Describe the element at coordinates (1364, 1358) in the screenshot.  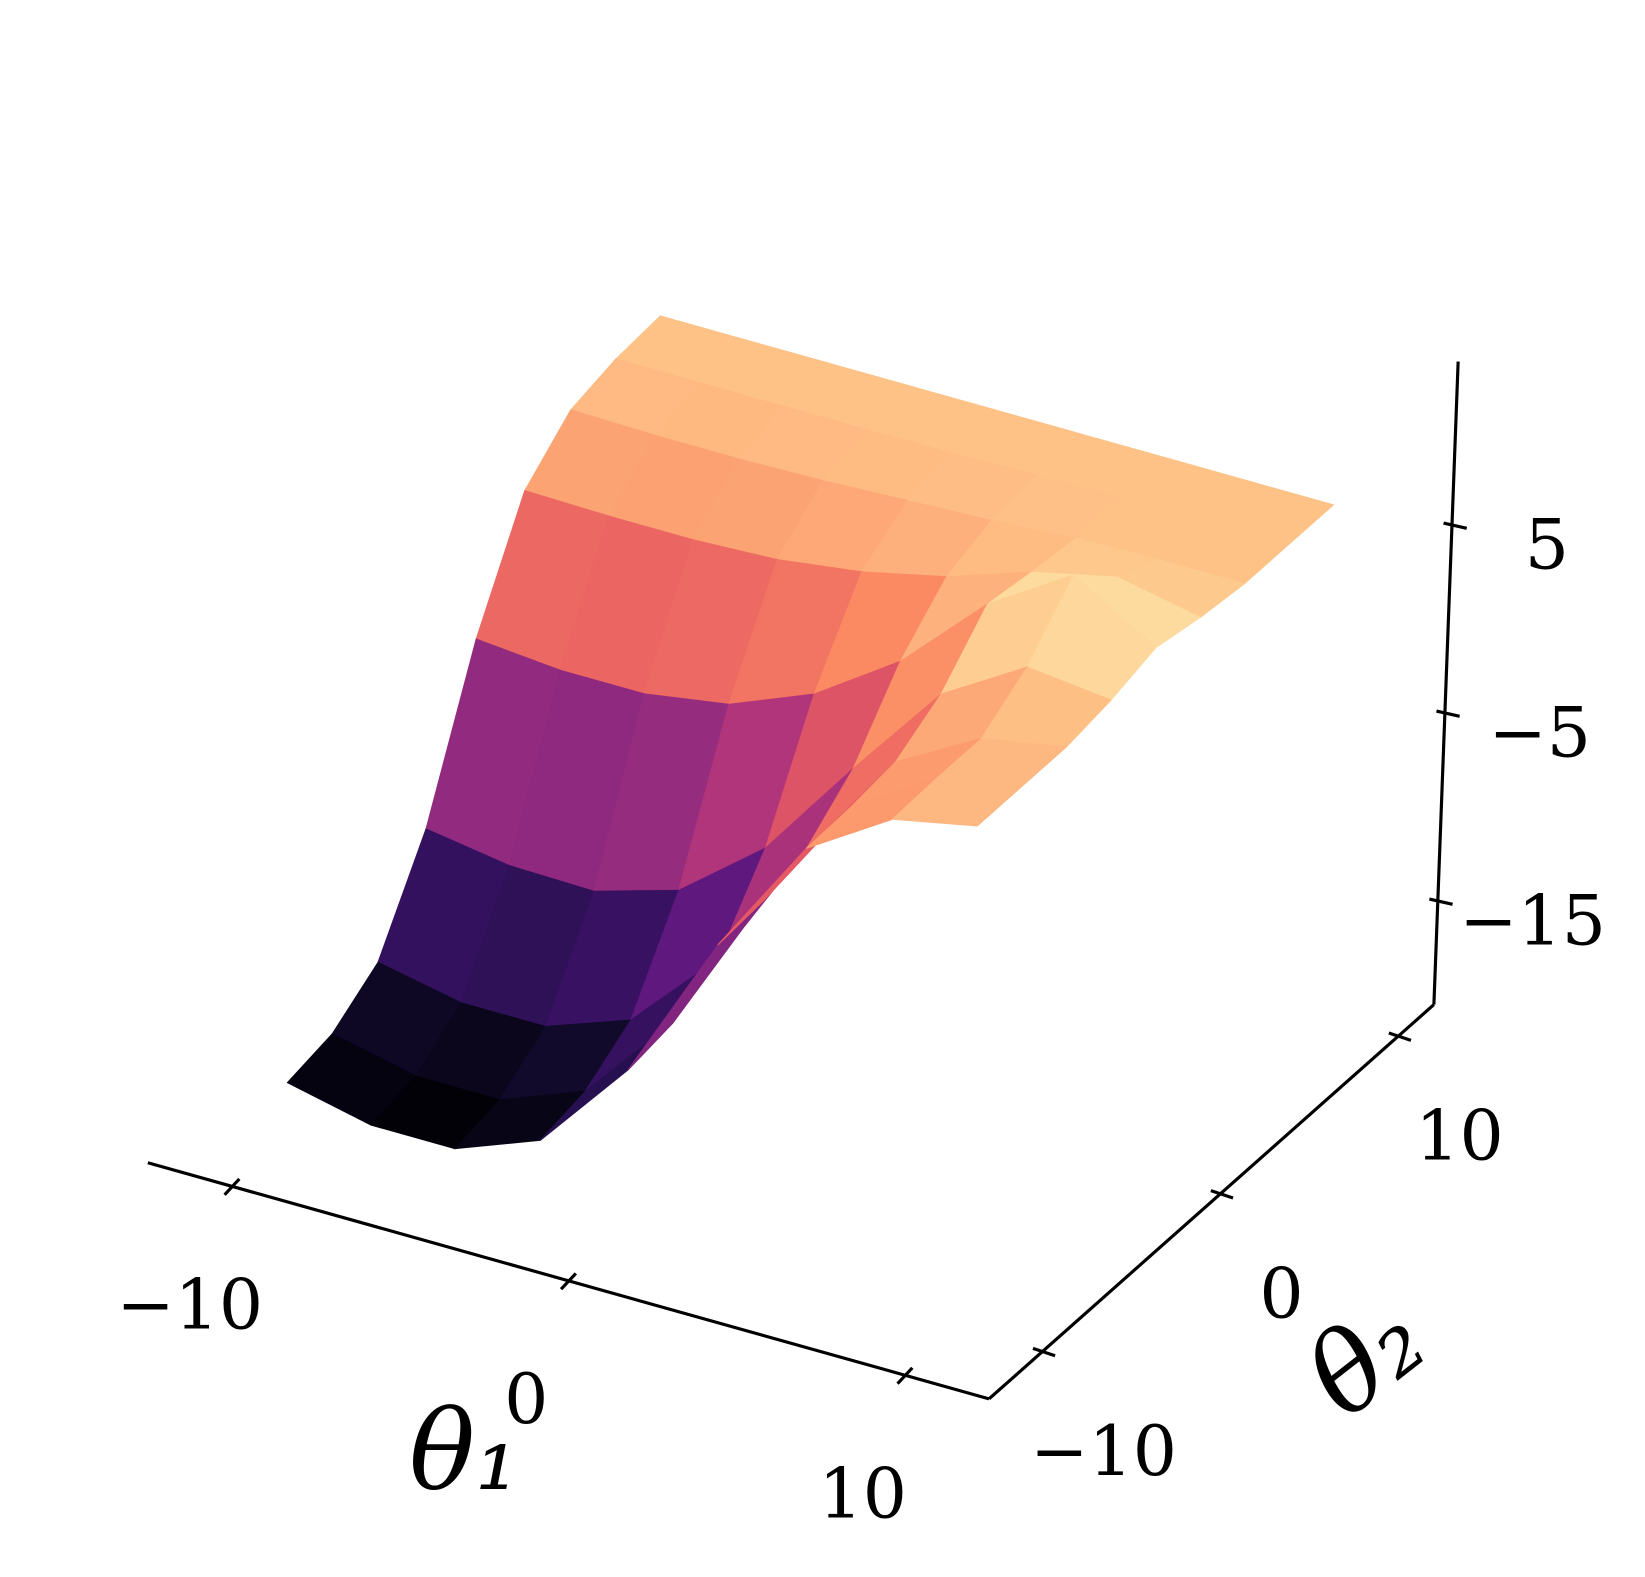
I see `y-axis-label: θ₂` at that location.